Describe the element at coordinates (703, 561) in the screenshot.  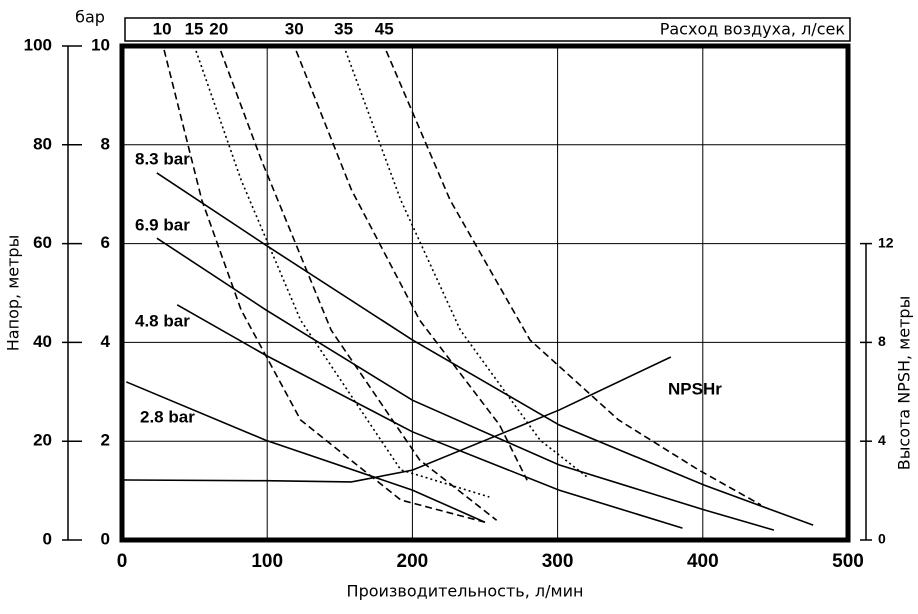
I see `x-tick-label: 400` at that location.